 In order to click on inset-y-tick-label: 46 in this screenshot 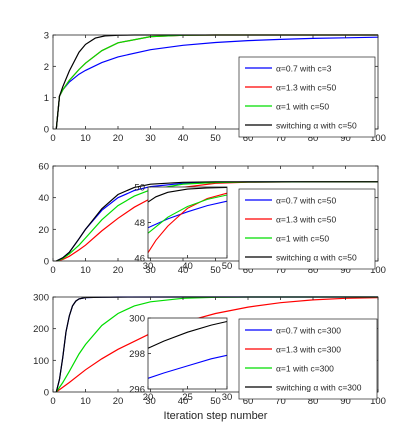, I will do `click(139, 259)`.